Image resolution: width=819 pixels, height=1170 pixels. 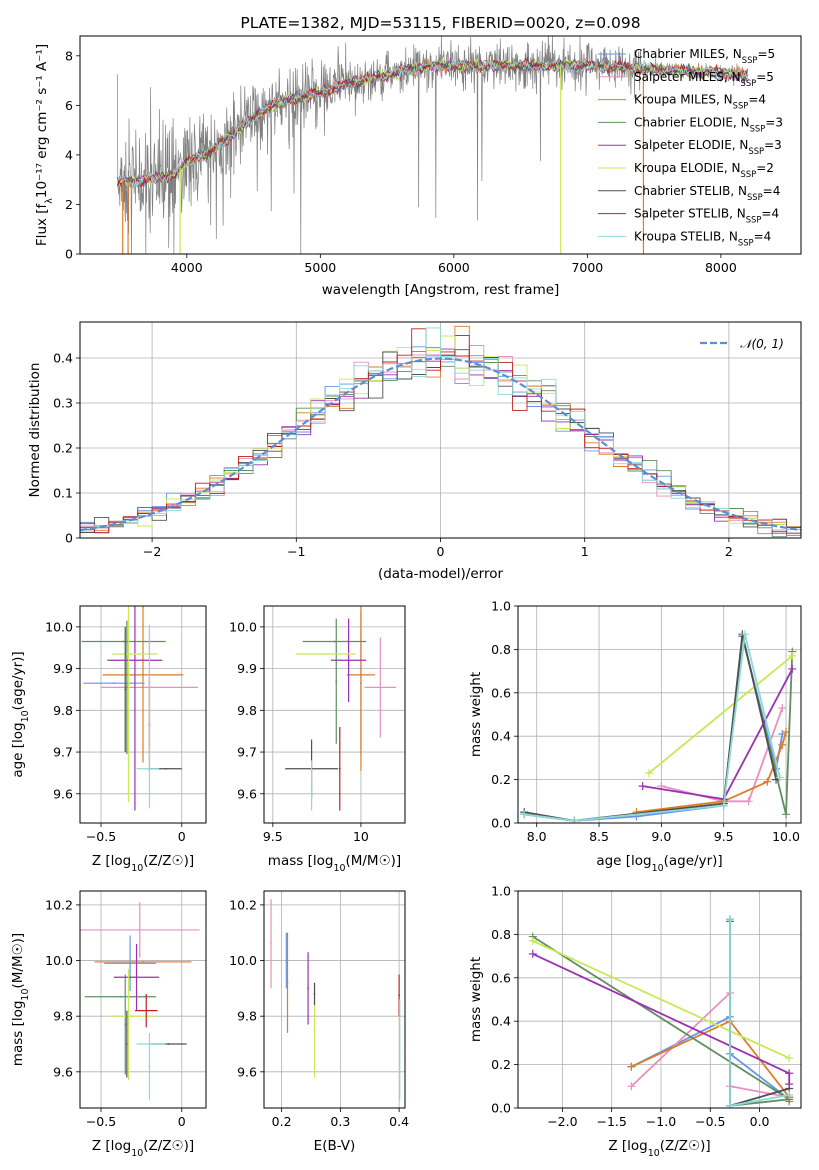 I want to click on x-axis-label: E(B-V), so click(x=335, y=1146).